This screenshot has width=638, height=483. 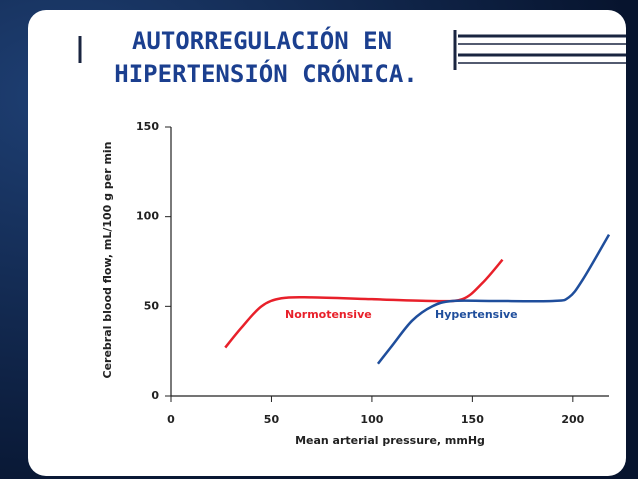 What do you see at coordinates (272, 419) in the screenshot?
I see `x-tick-label: 50` at bounding box center [272, 419].